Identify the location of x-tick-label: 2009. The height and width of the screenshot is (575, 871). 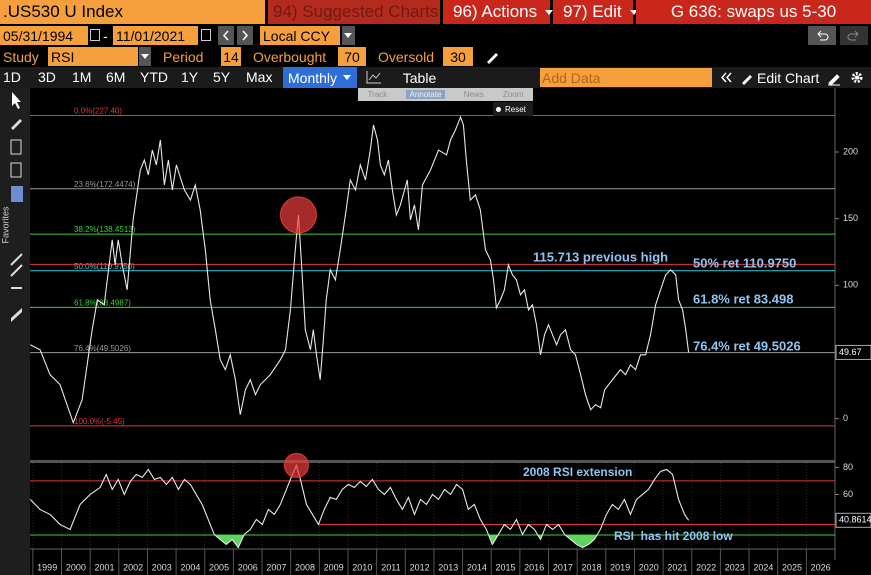
(334, 567).